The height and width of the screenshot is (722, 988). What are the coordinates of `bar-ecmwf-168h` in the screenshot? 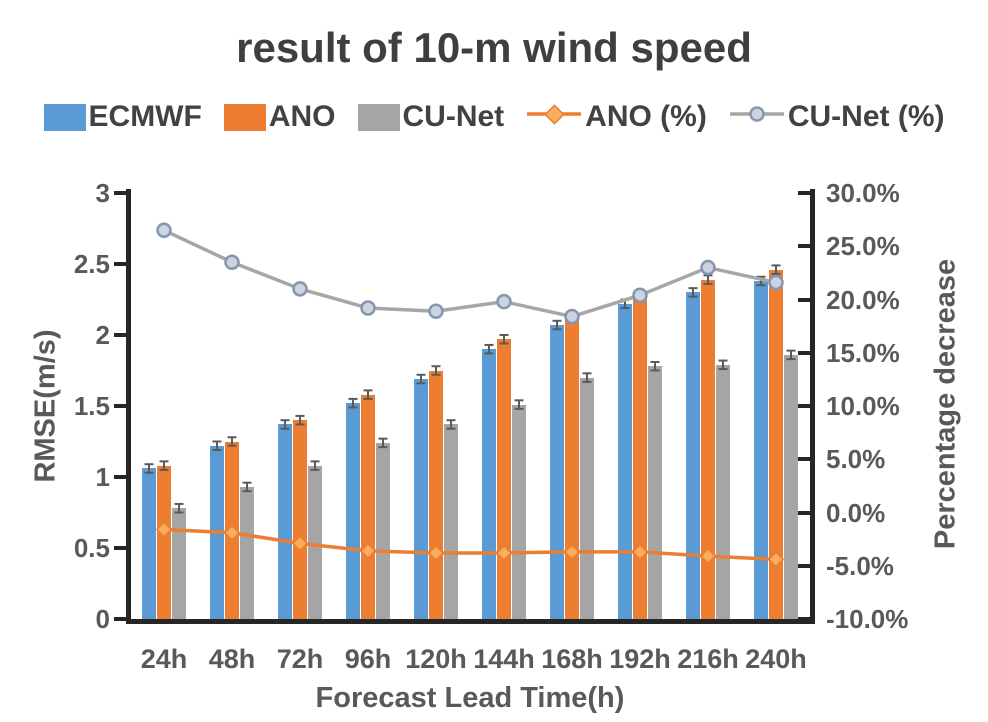 It's located at (557, 472).